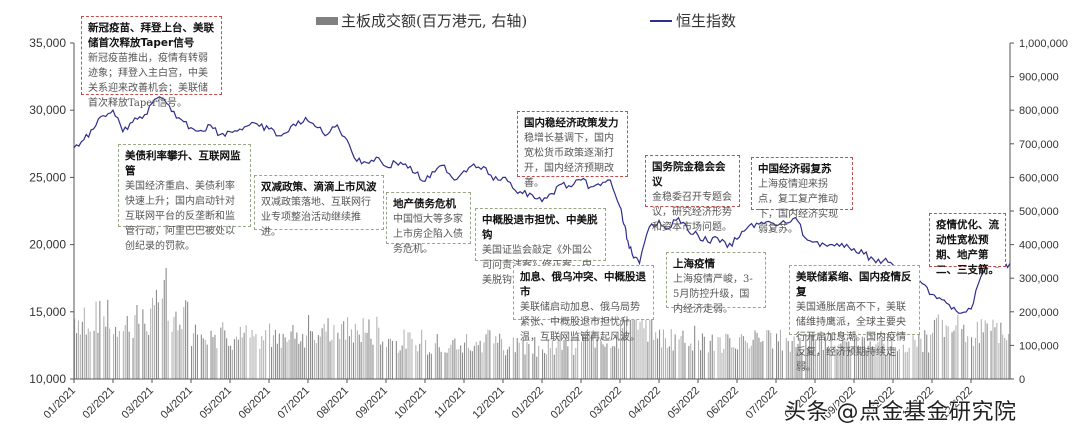 Image resolution: width=1080 pixels, height=441 pixels. What do you see at coordinates (319, 206) in the screenshot?
I see `annotation-double-reduction: 双减政策、滴滴上市风波 双减政策落地、互联网行业专项整治活动继续推进。` at bounding box center [319, 206].